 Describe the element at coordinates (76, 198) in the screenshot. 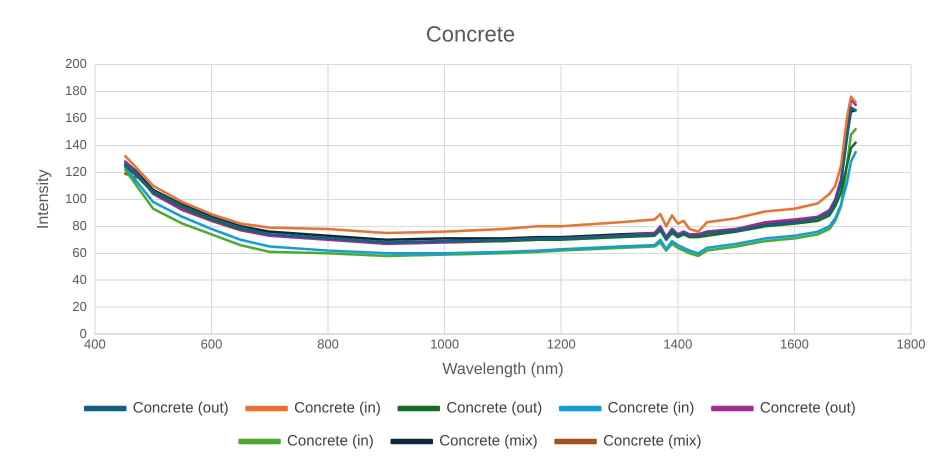

I see `y-tick-label: 100` at that location.